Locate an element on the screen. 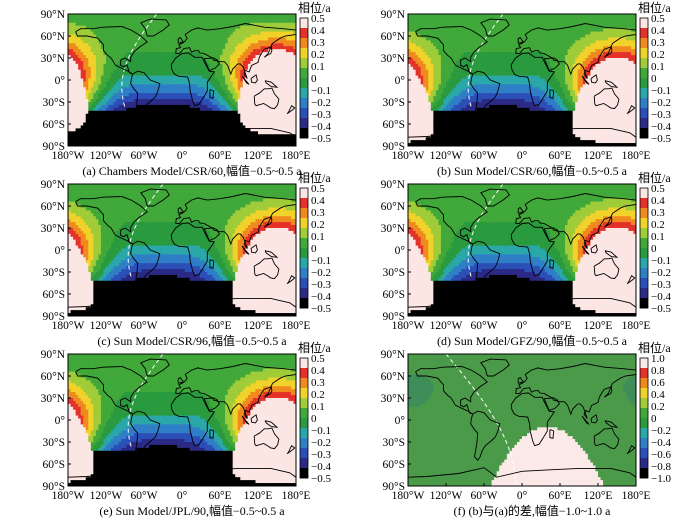  colorbar-tick-label: 0.4 is located at coordinates (318, 201).